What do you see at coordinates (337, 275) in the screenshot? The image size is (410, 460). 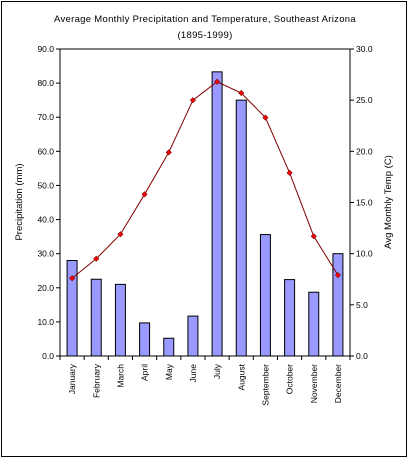 I see `temperature-marker-december` at bounding box center [337, 275].